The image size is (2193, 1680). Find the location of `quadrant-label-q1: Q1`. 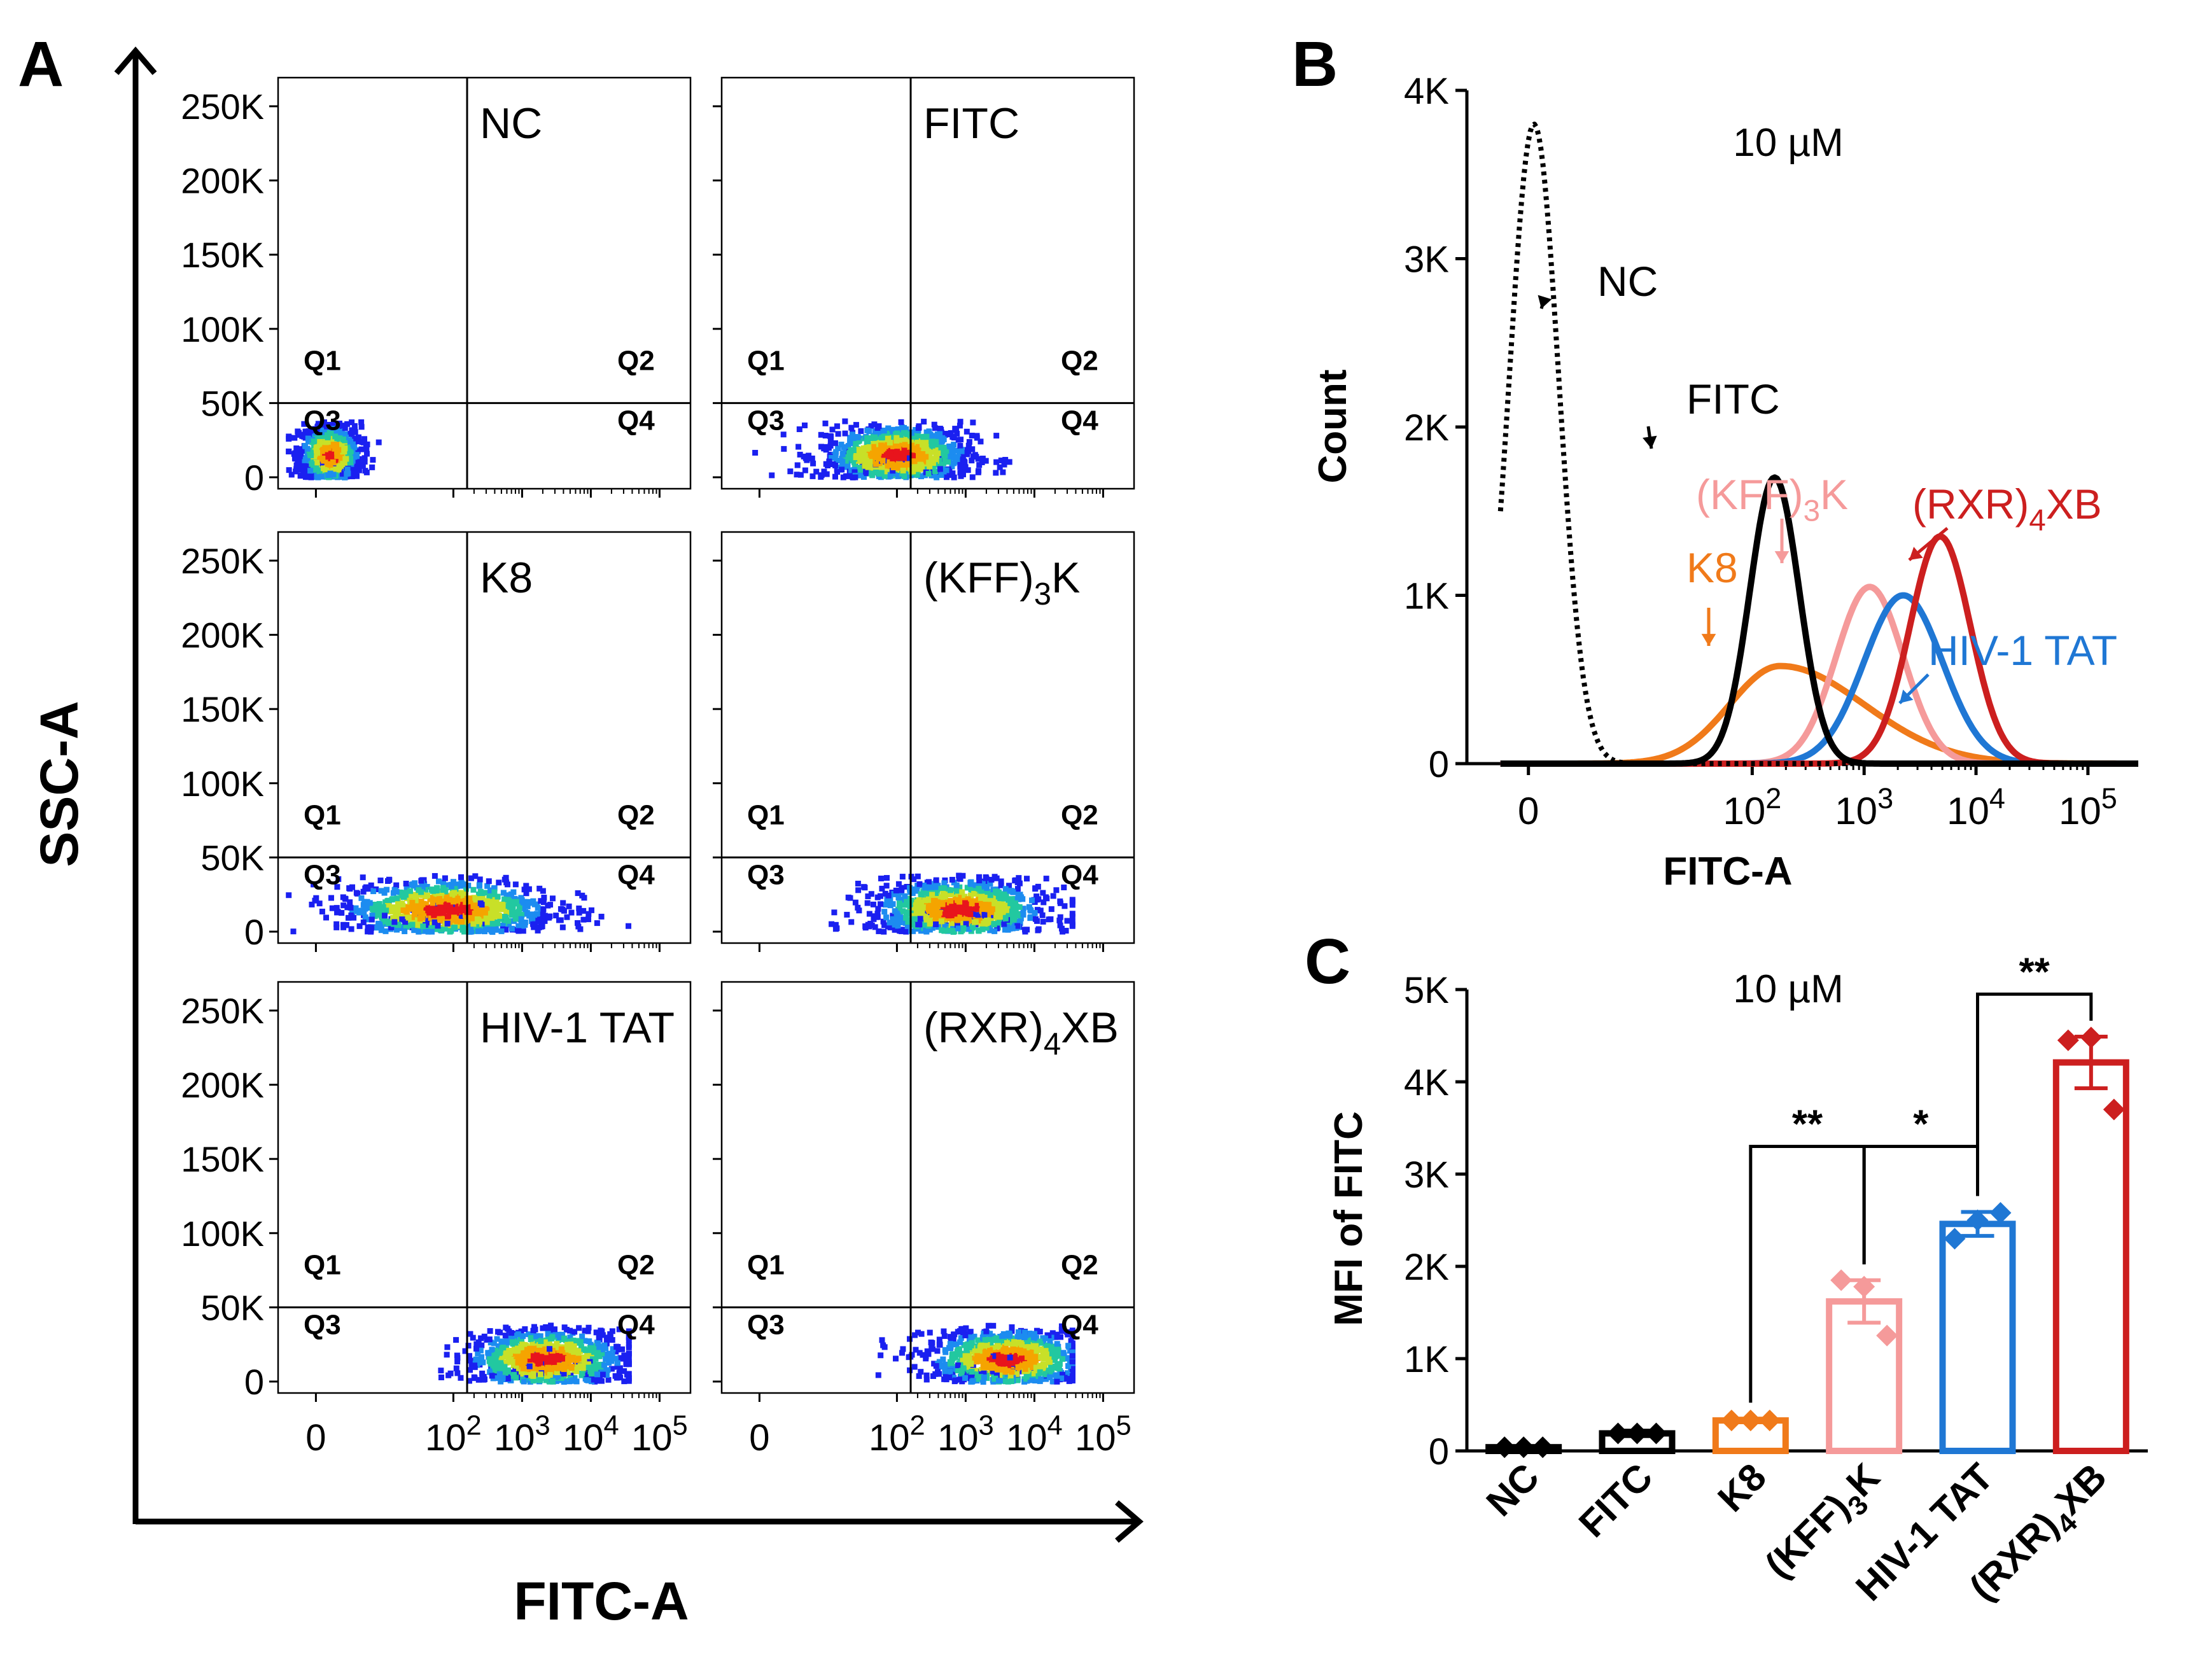

quadrant-label-q1: Q1 is located at coordinates (323, 360).